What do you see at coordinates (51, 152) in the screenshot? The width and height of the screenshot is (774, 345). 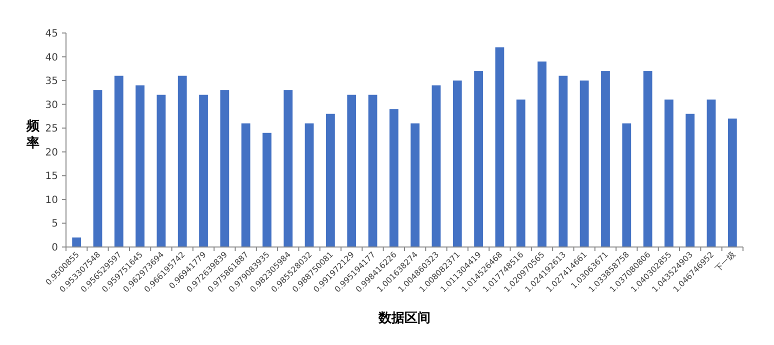 I see `y-tick-label: 20` at bounding box center [51, 152].